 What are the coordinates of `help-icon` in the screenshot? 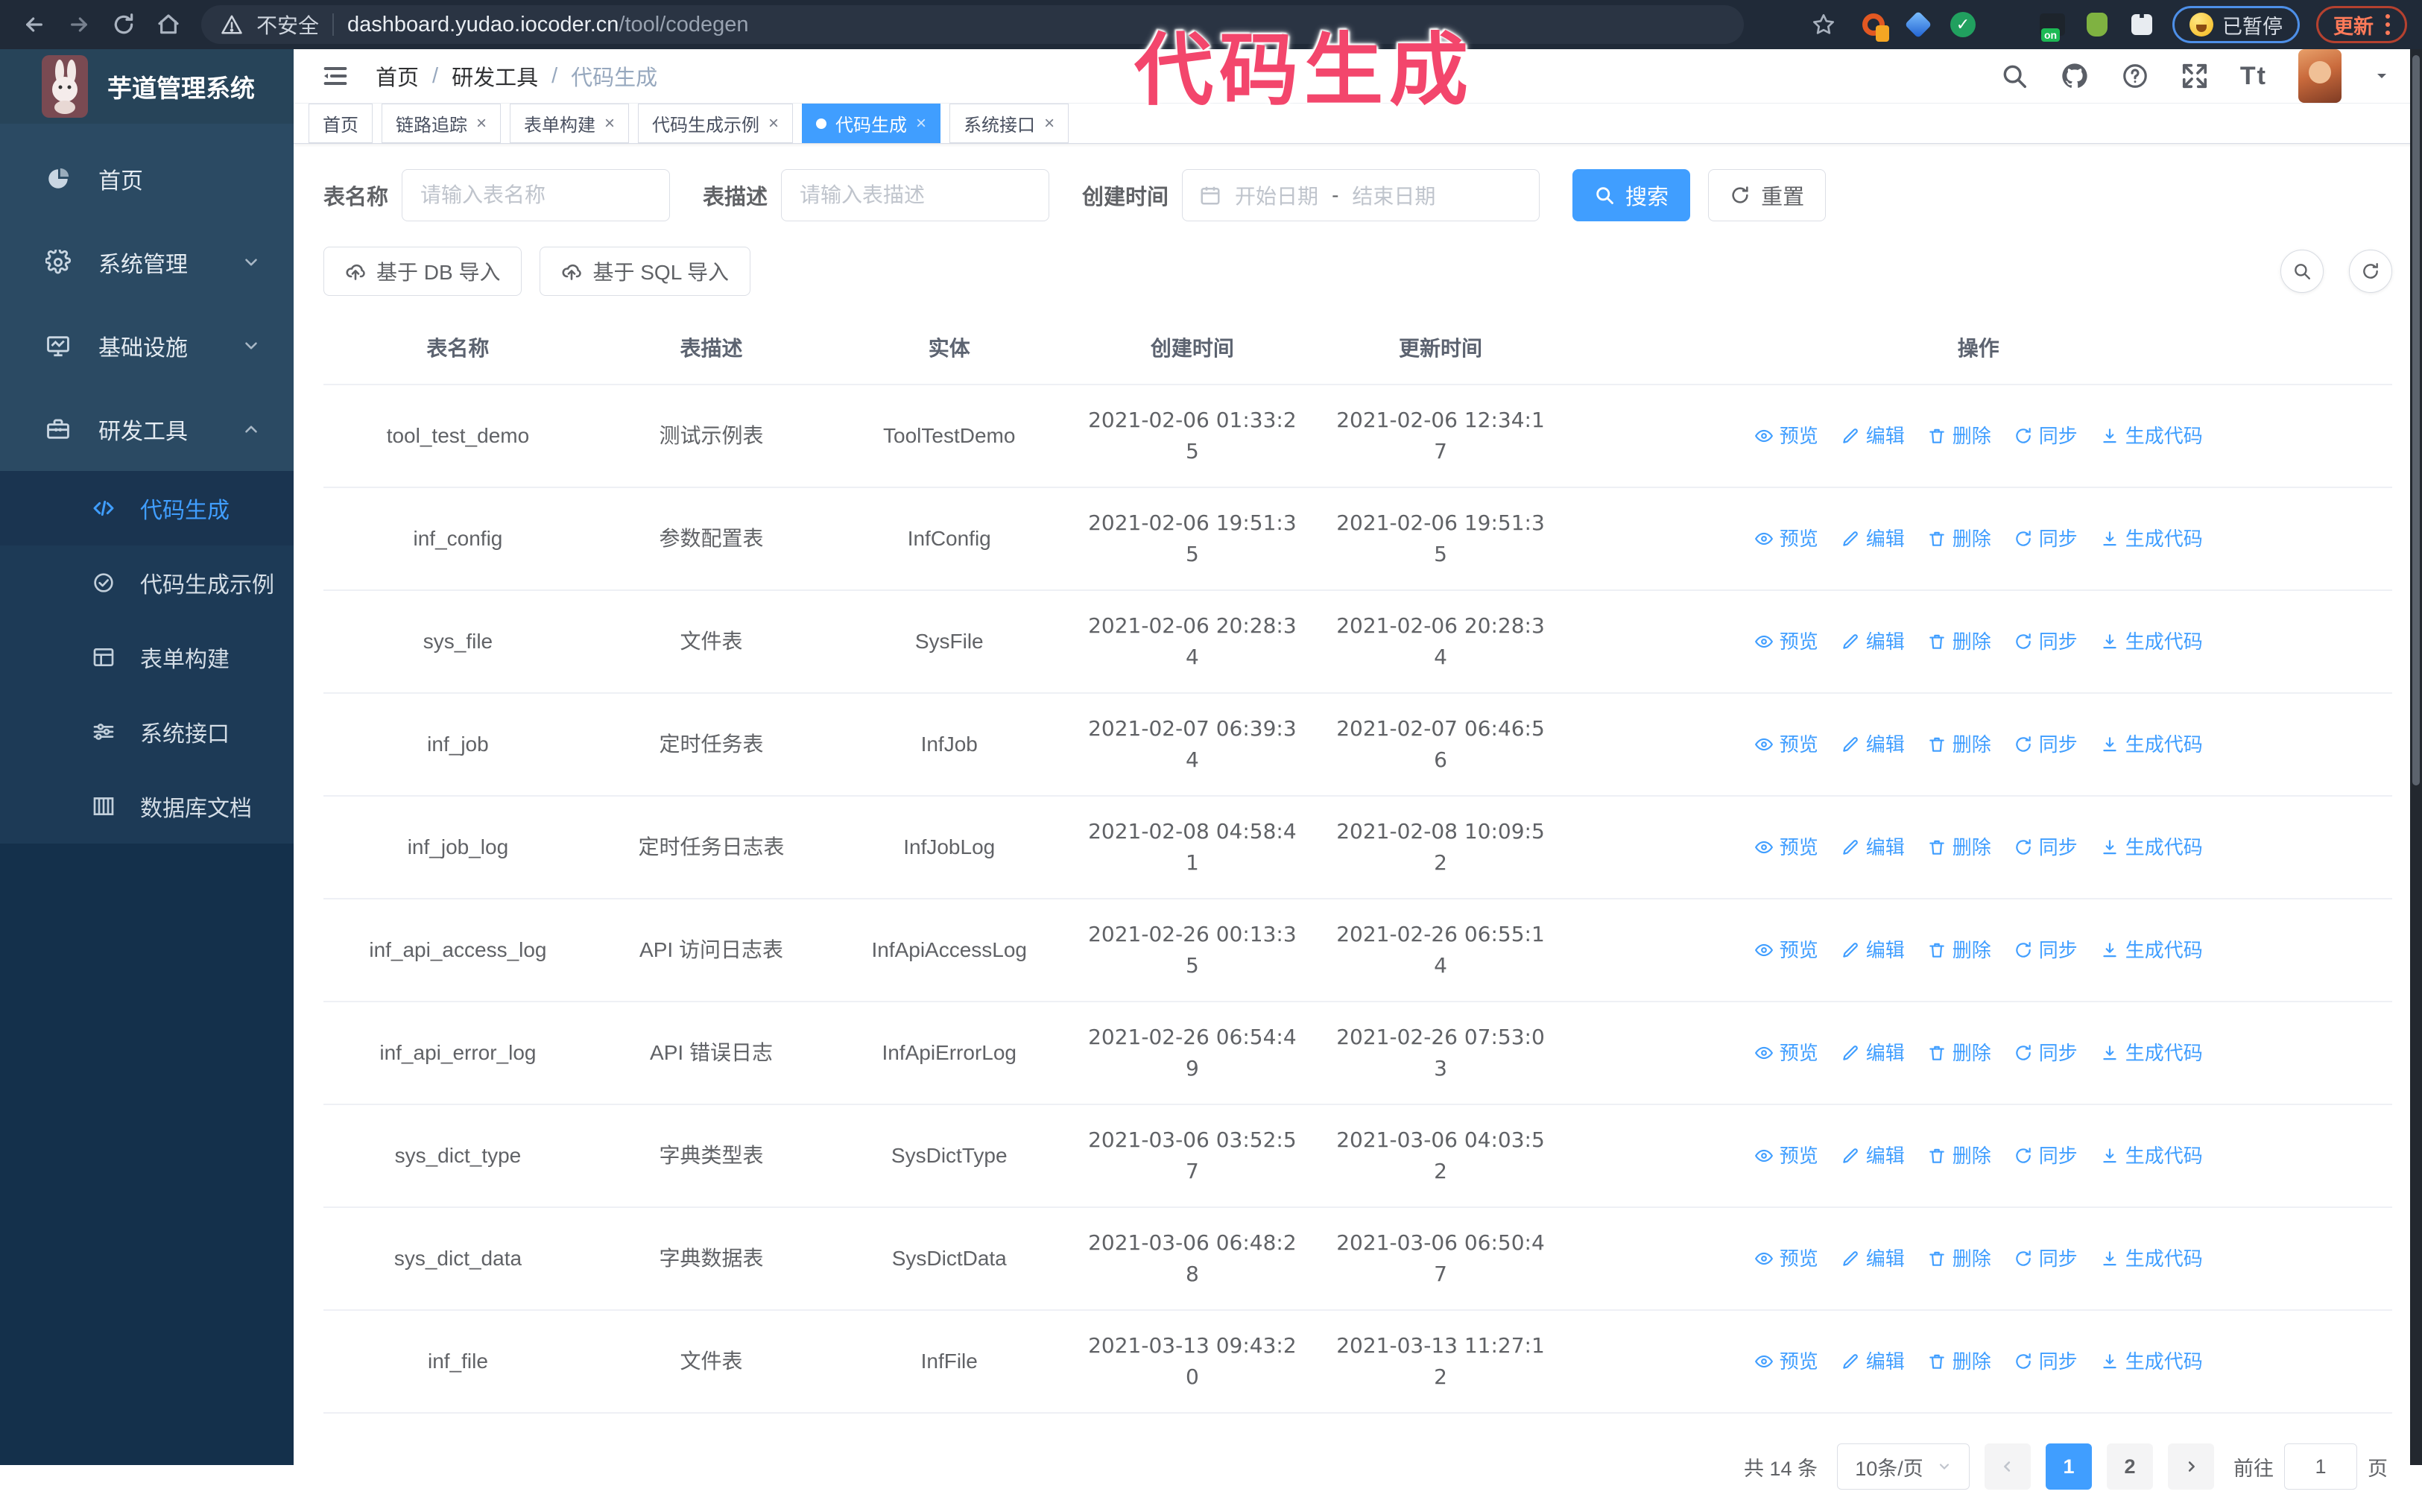 It's located at (2135, 76).